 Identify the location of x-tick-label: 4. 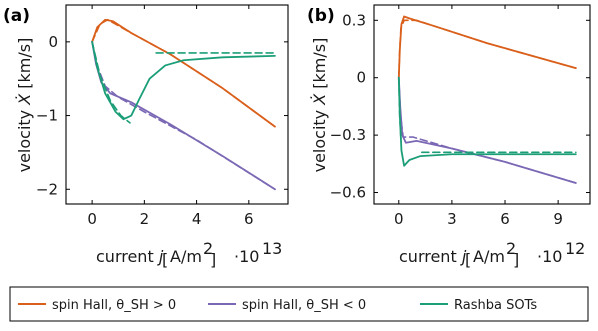
(197, 219).